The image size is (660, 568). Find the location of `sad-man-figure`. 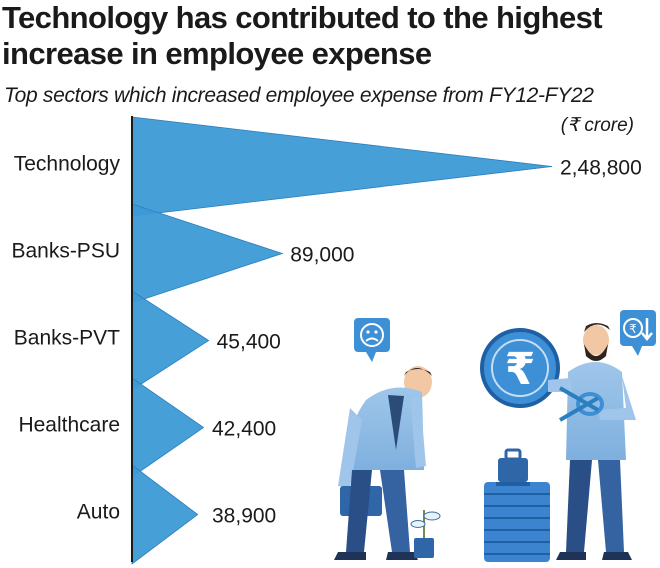

sad-man-figure is located at coordinates (383, 463).